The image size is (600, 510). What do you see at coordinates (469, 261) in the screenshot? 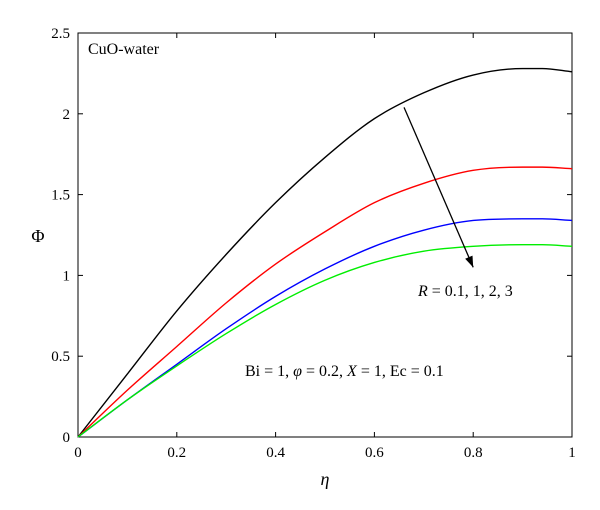
I see `trend-arrowhead` at bounding box center [469, 261].